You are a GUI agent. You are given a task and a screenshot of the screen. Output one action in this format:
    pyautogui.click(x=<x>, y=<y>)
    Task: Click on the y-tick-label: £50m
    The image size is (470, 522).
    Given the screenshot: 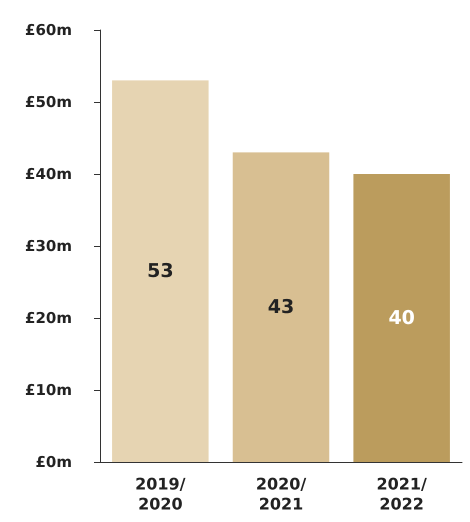 What is the action you would take?
    pyautogui.click(x=48, y=102)
    